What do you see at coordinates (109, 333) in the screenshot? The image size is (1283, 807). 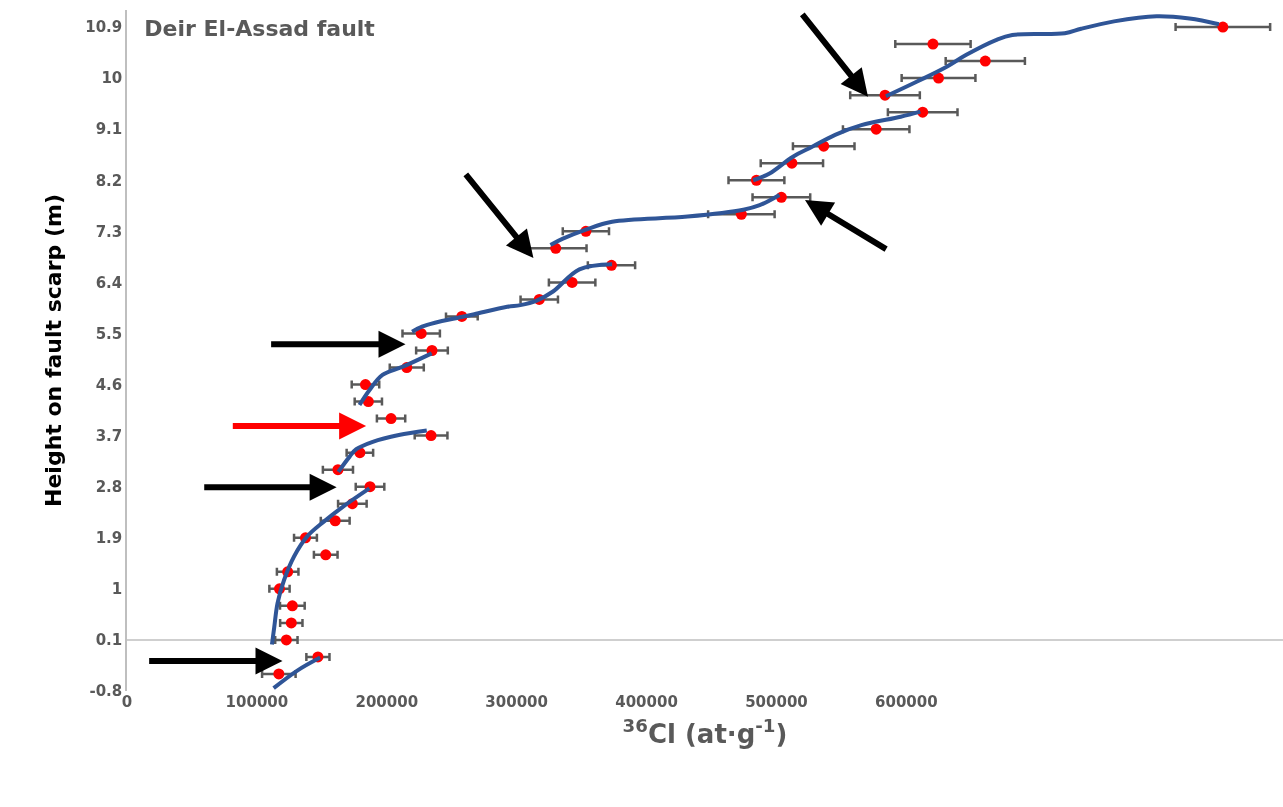 I see `y-tick-label: 5.5` at bounding box center [109, 333].